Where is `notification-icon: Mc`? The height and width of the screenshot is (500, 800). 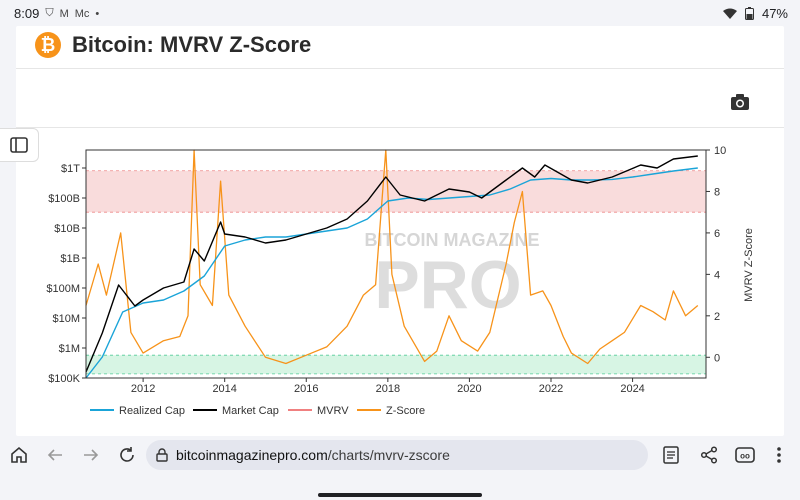 notification-icon: Mc is located at coordinates (82, 13).